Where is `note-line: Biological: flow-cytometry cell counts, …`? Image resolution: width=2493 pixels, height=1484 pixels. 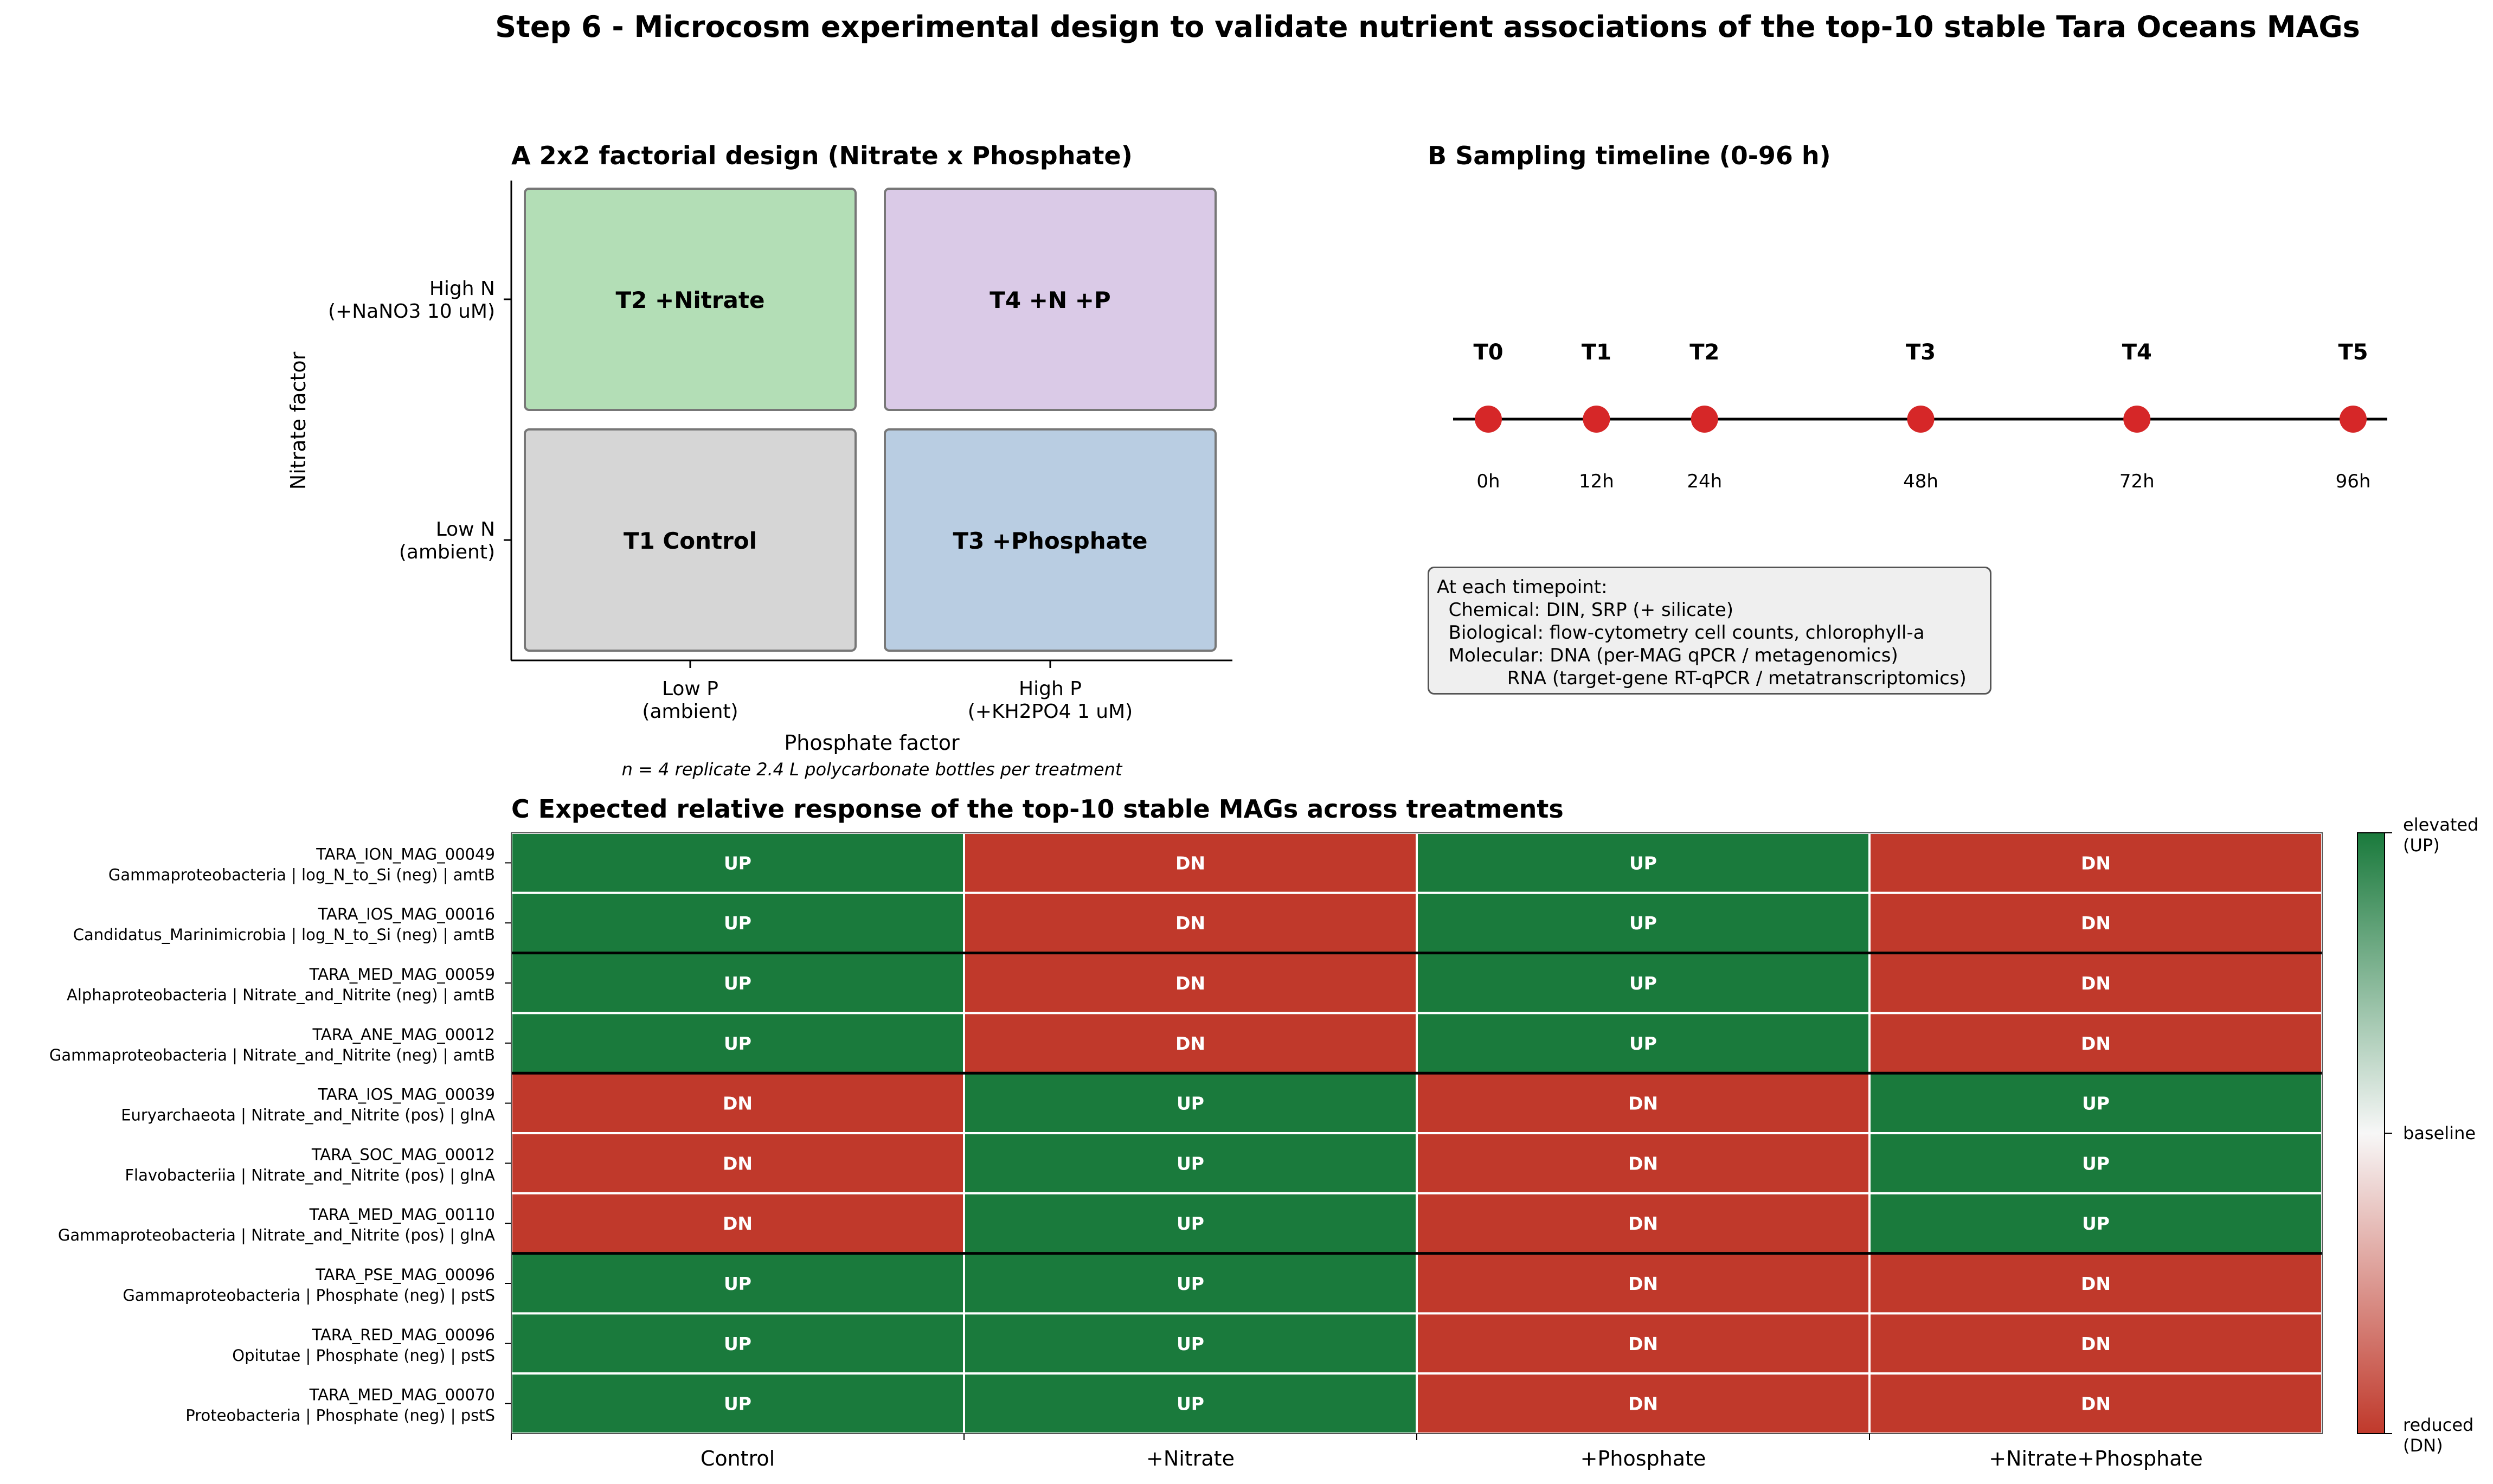
note-line: Biological: flow-cytometry cell counts, … is located at coordinates (1681, 633).